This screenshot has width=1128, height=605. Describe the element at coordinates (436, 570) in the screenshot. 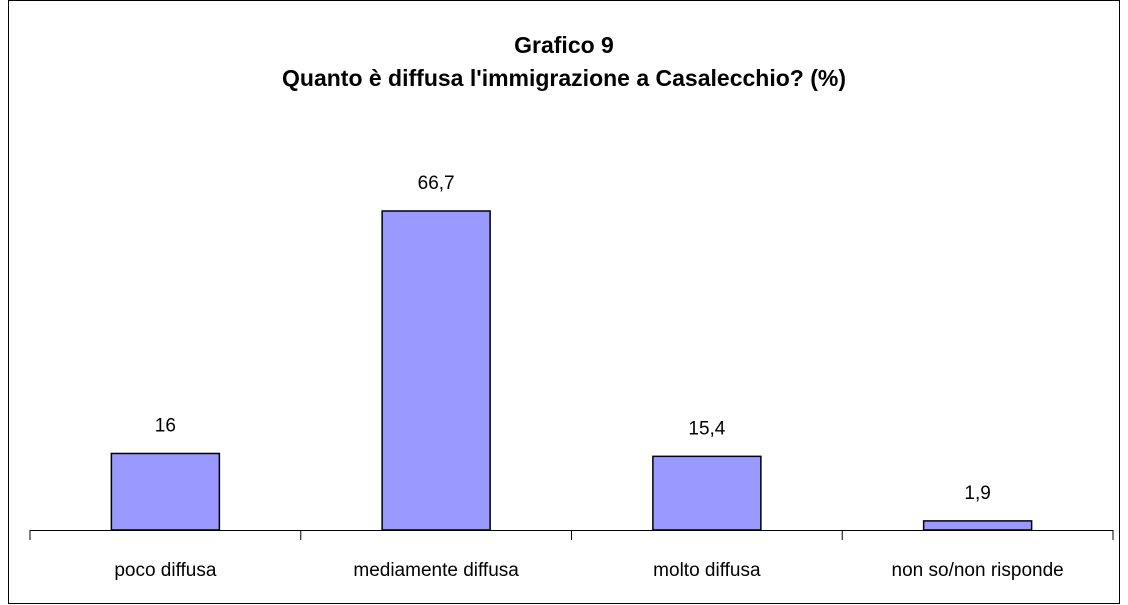

I see `x-tick-label: mediamente diffusa` at that location.